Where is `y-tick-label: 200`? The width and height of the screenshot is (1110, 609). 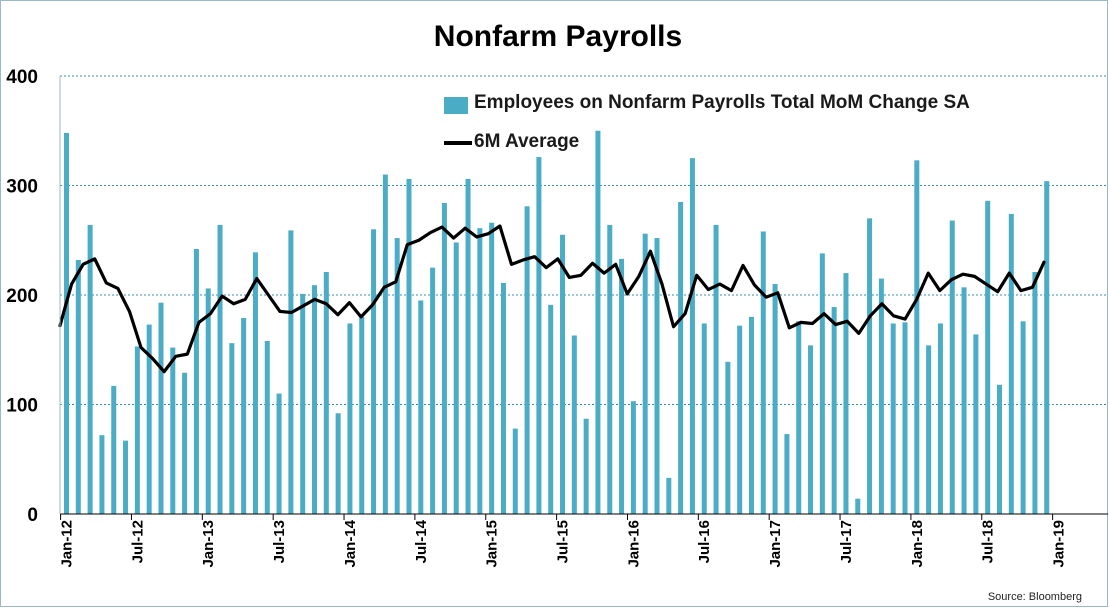 y-tick-label: 200 is located at coordinates (22, 296).